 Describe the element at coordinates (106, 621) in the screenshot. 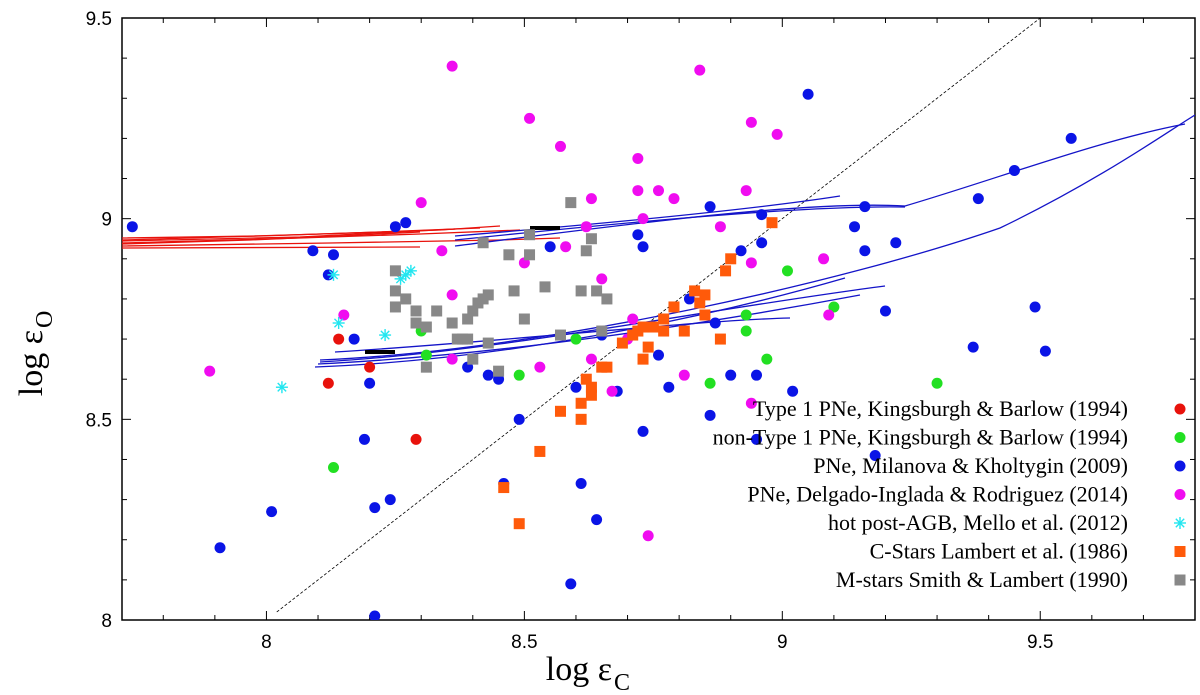

I see `y-tick-label: 8` at that location.